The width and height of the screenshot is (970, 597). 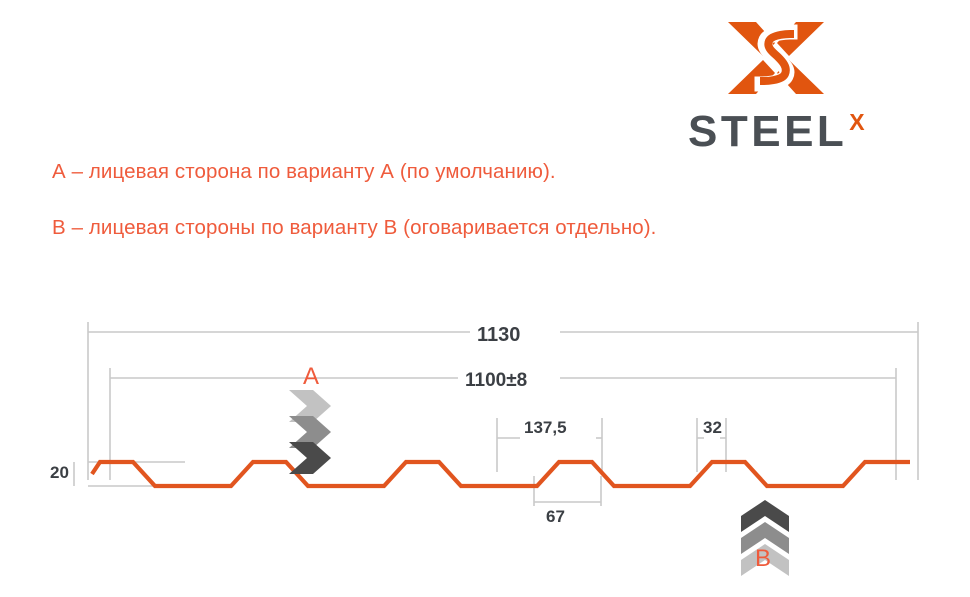 I want to click on dimension-total-width-label: 1130, so click(x=499, y=335).